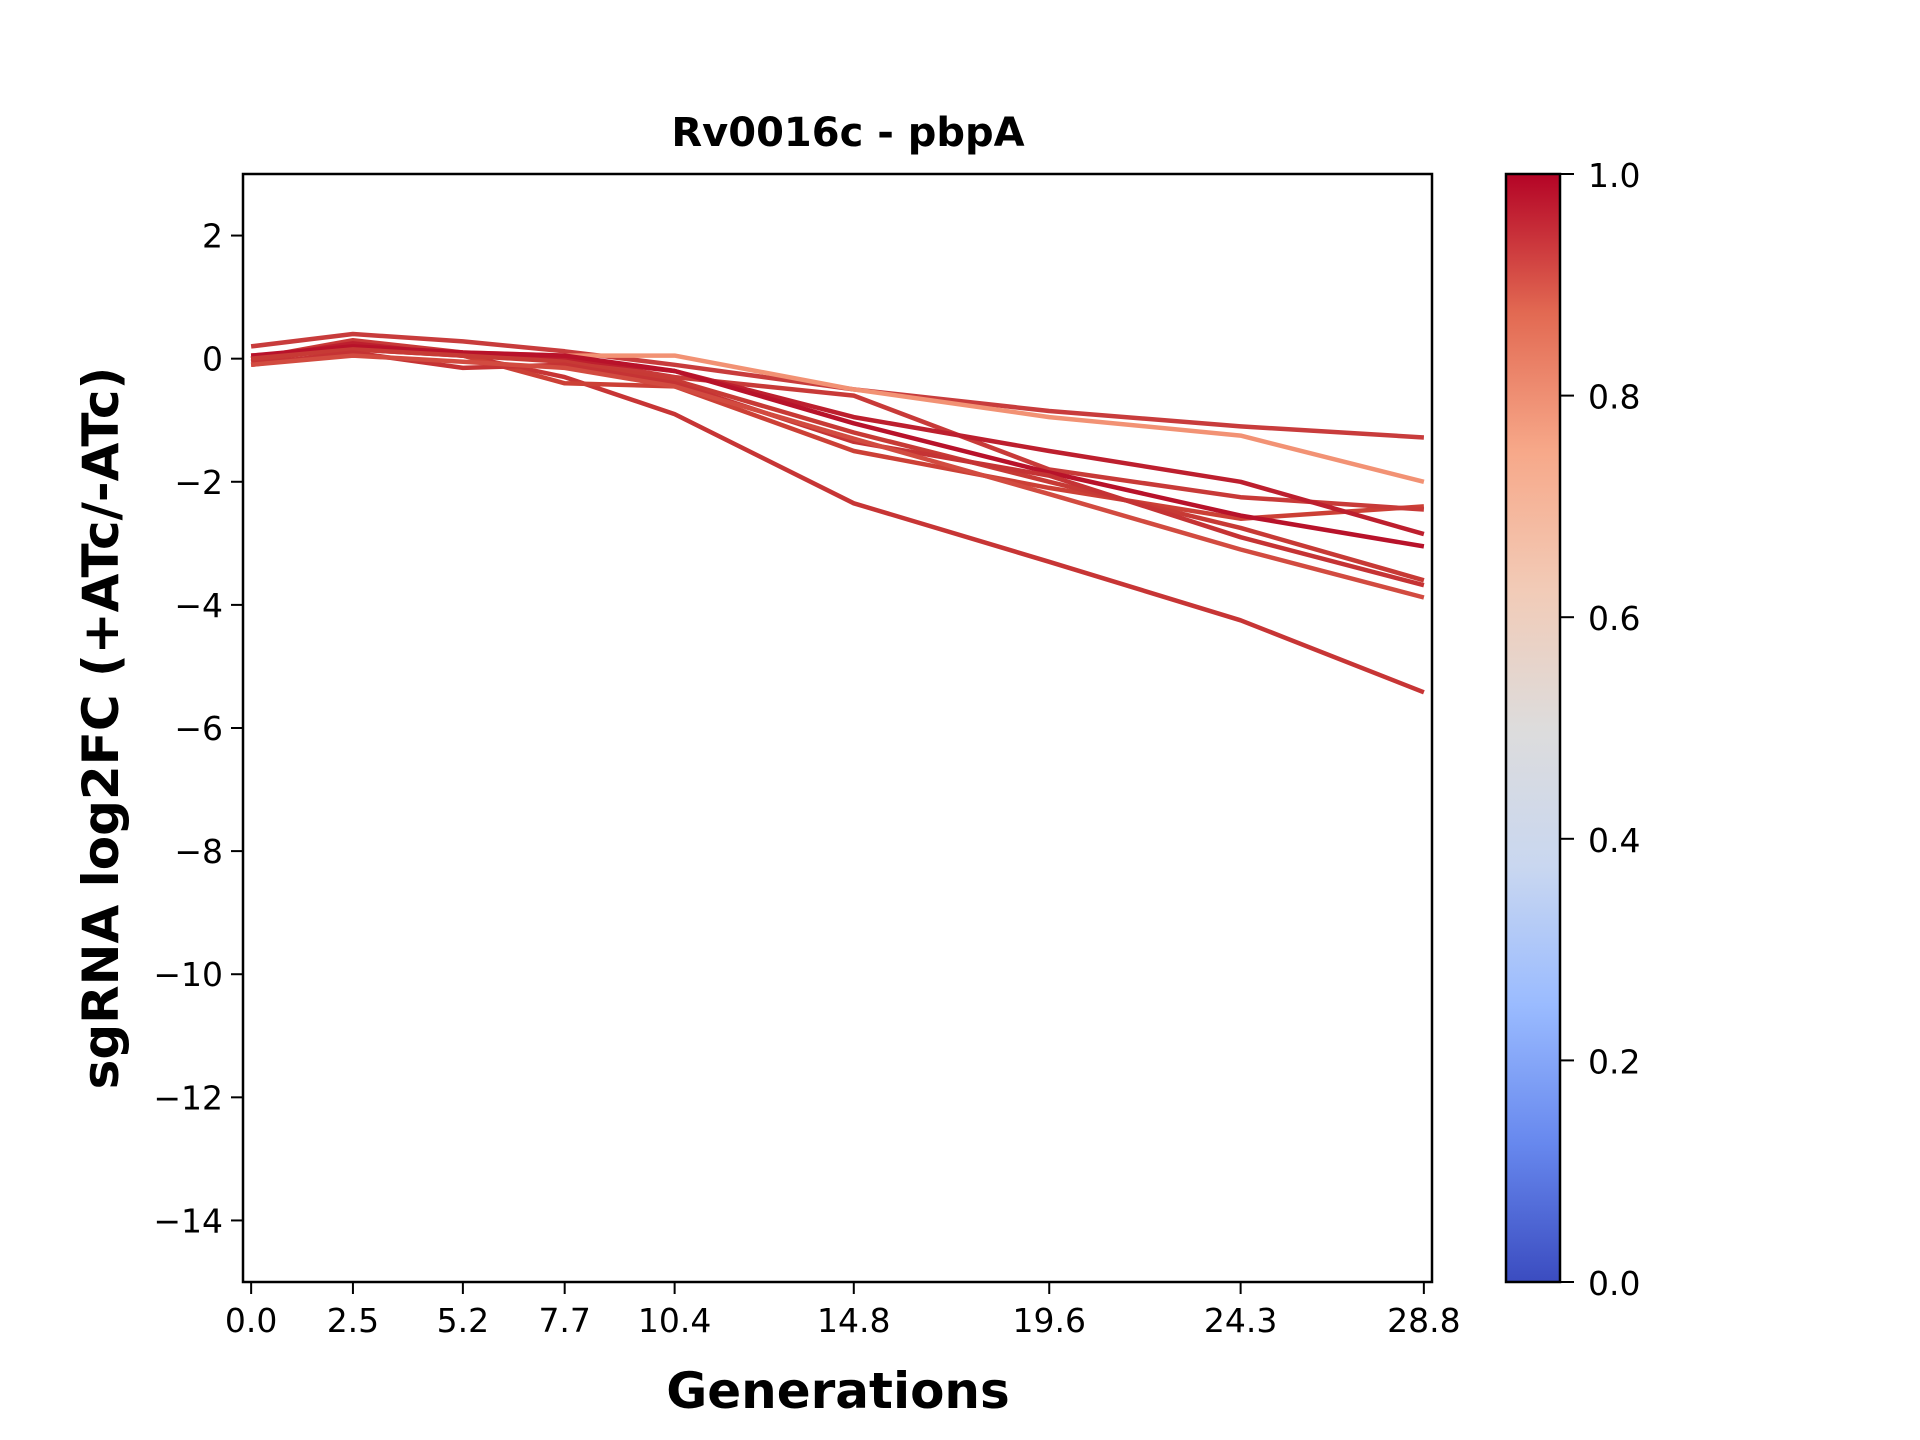 The image size is (1920, 1440). What do you see at coordinates (251, 1320) in the screenshot?
I see `x-tick-label: 0.0` at bounding box center [251, 1320].